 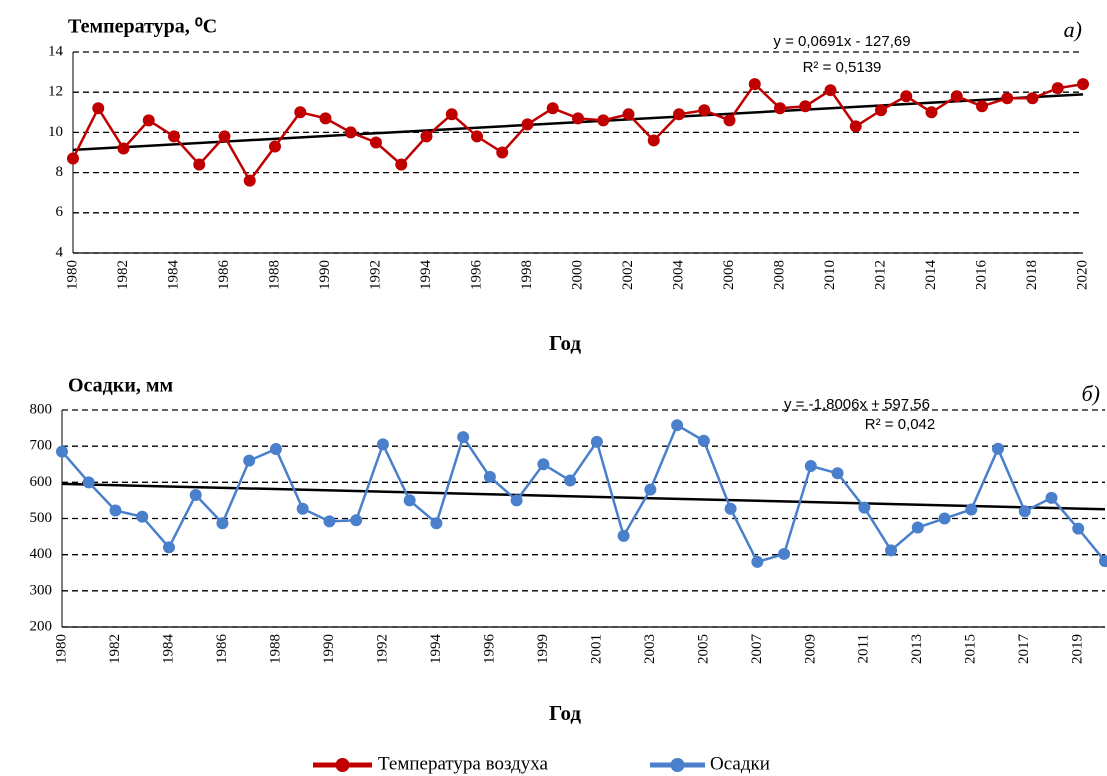 I want to click on y-tick-label: 4, so click(x=60, y=252).